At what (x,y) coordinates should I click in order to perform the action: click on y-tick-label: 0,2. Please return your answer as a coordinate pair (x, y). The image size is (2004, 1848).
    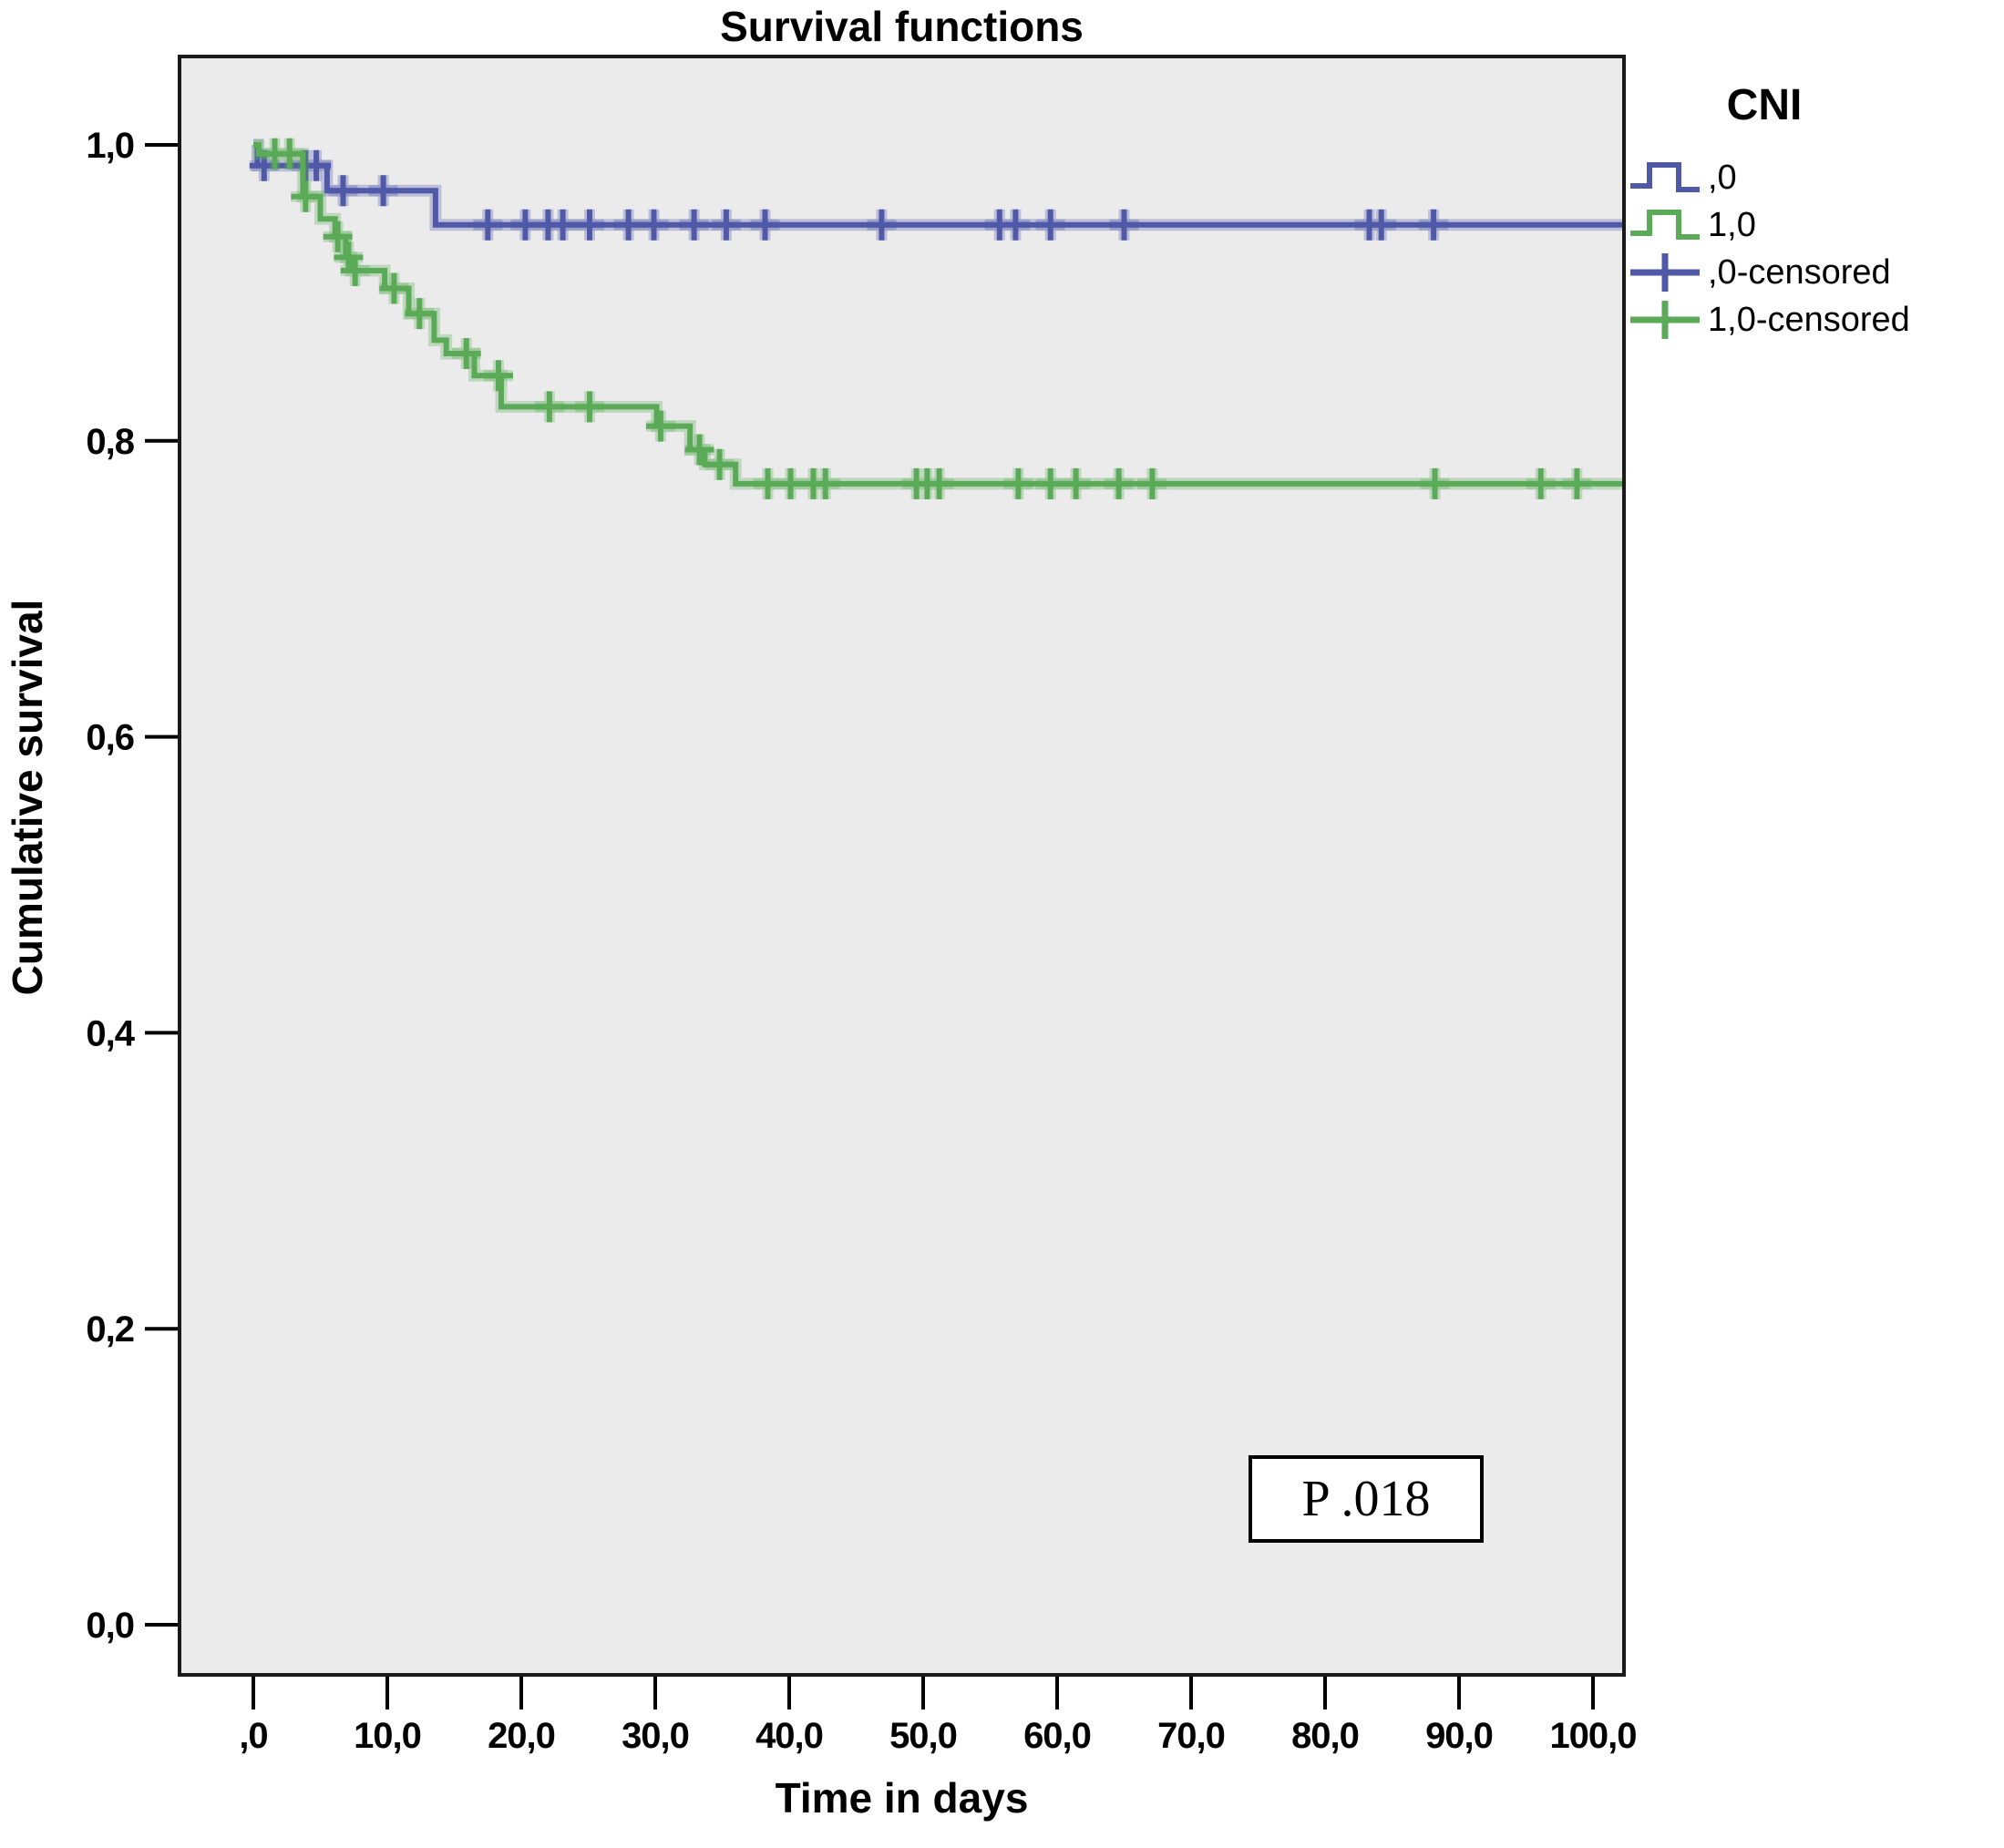
    Looking at the image, I should click on (110, 1329).